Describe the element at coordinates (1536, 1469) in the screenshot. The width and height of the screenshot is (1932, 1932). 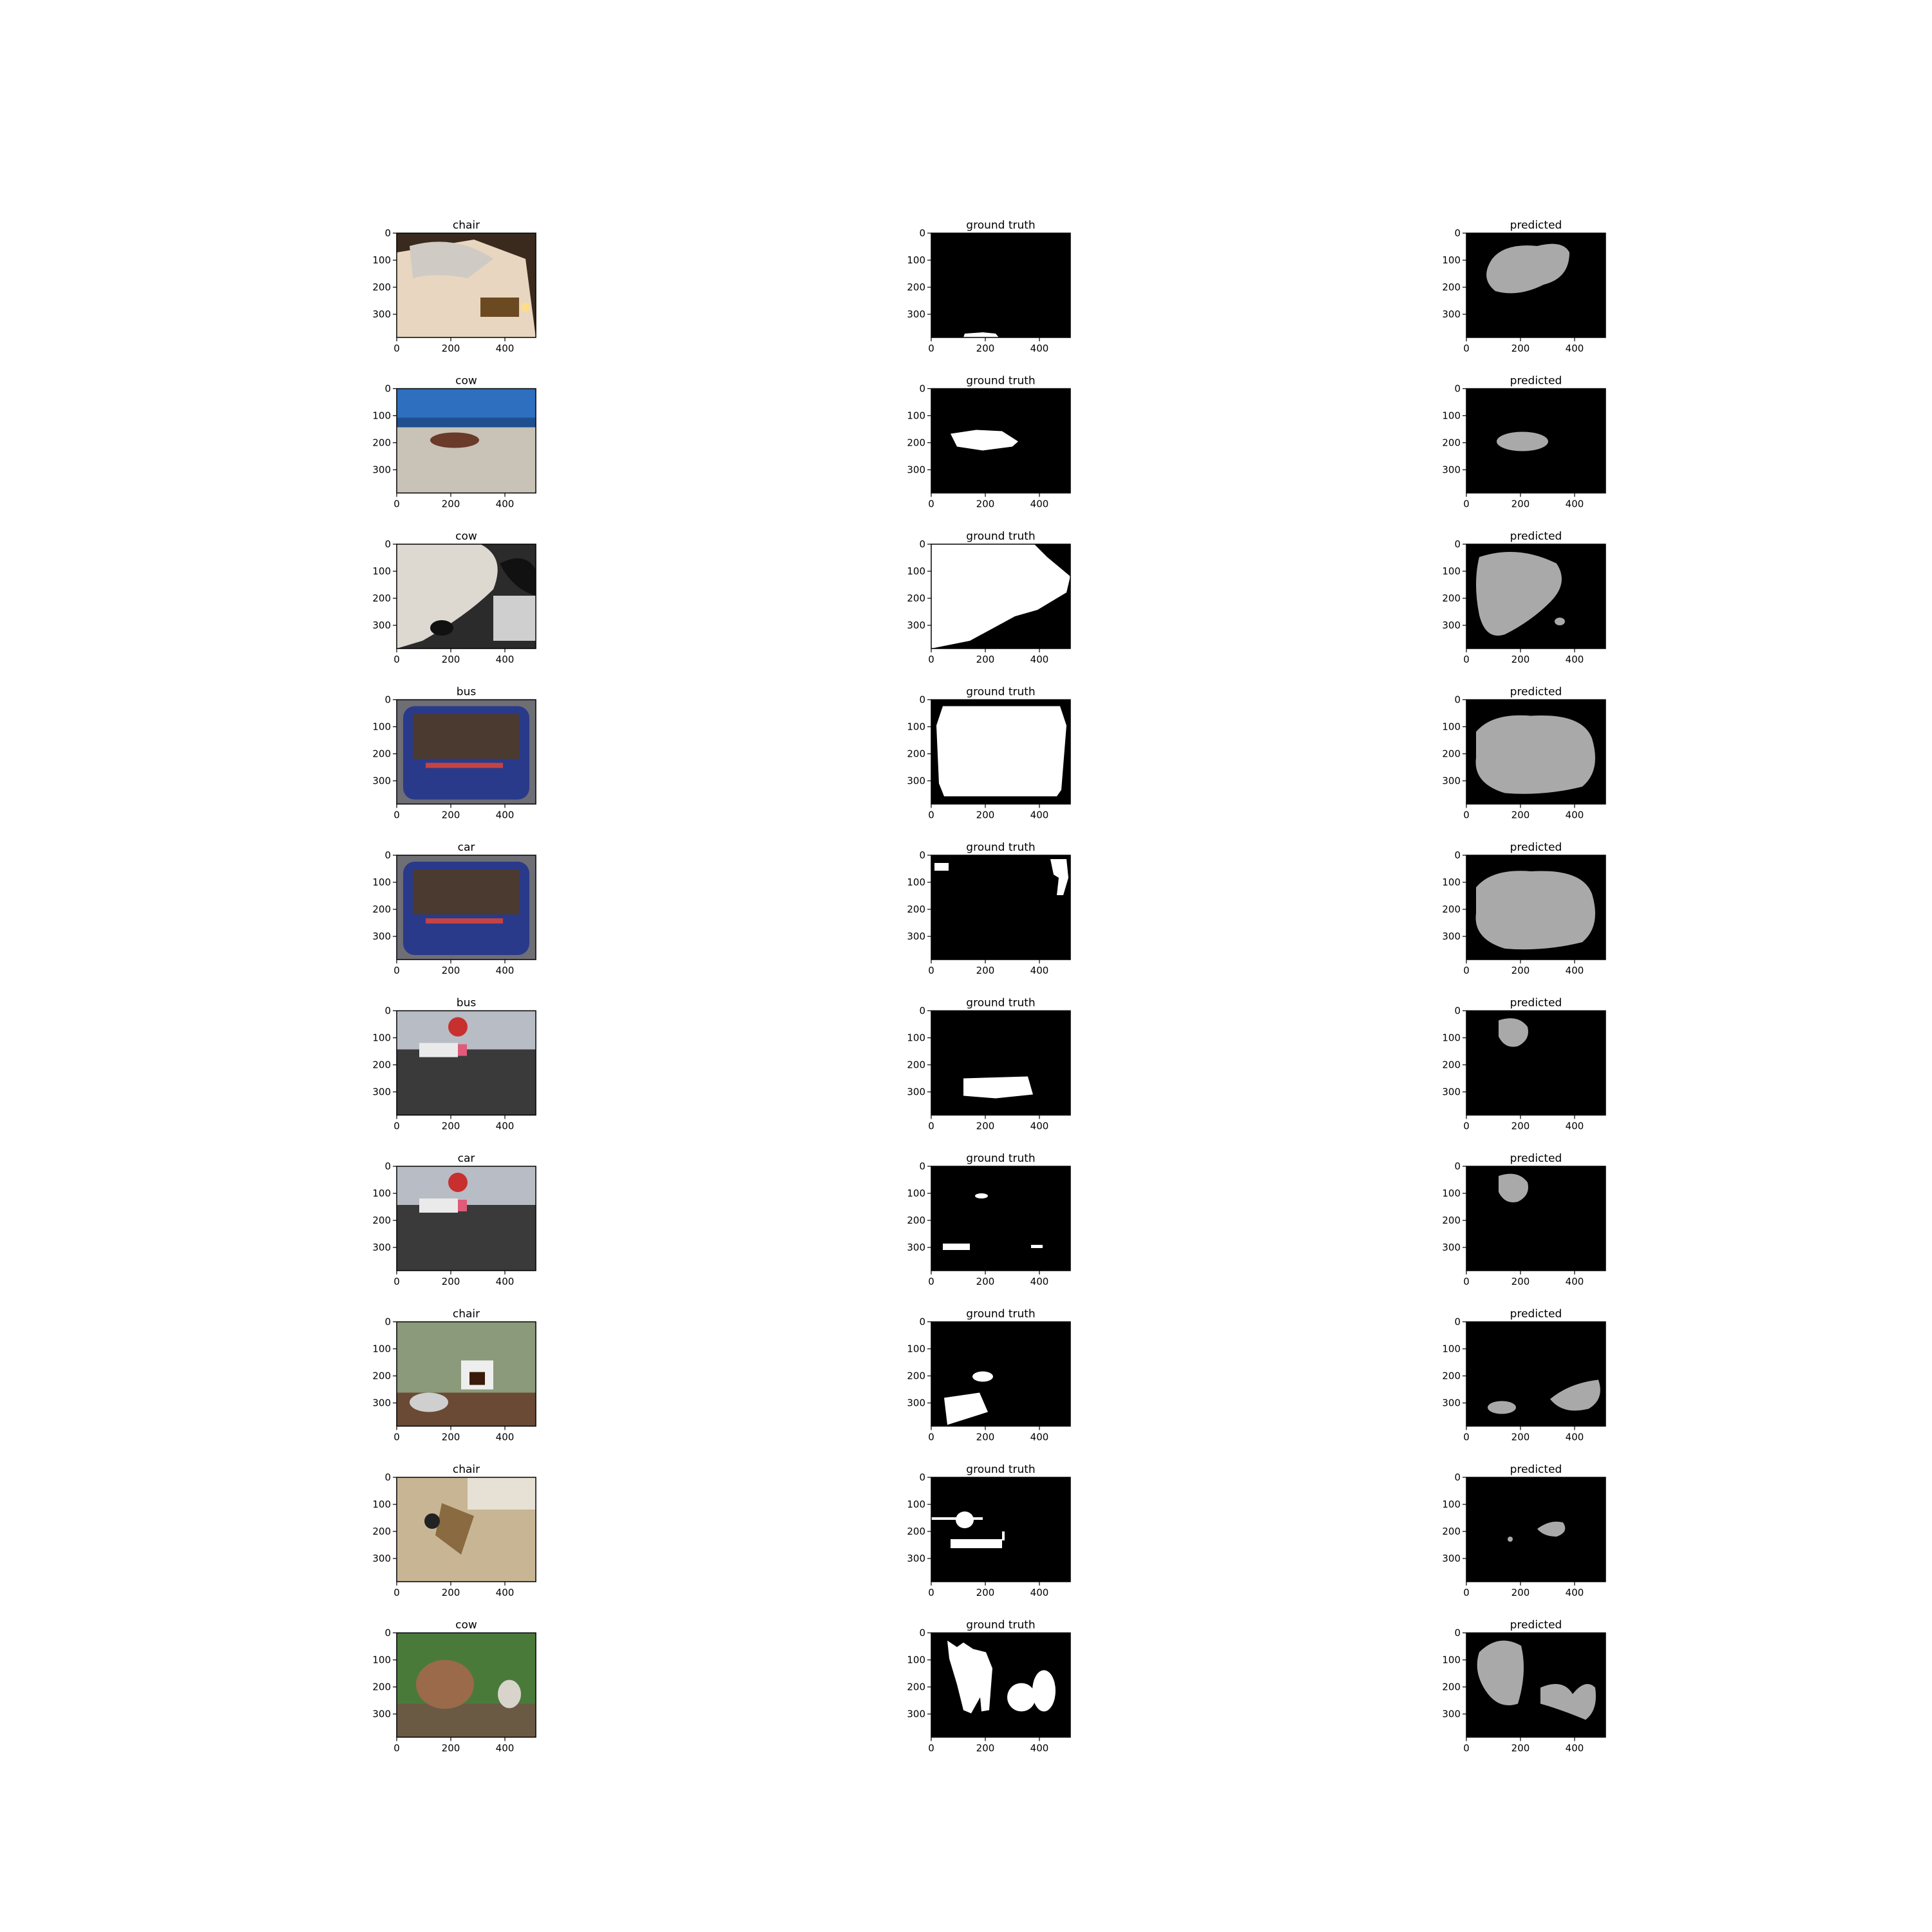
I see `predicted-title: predicted` at that location.